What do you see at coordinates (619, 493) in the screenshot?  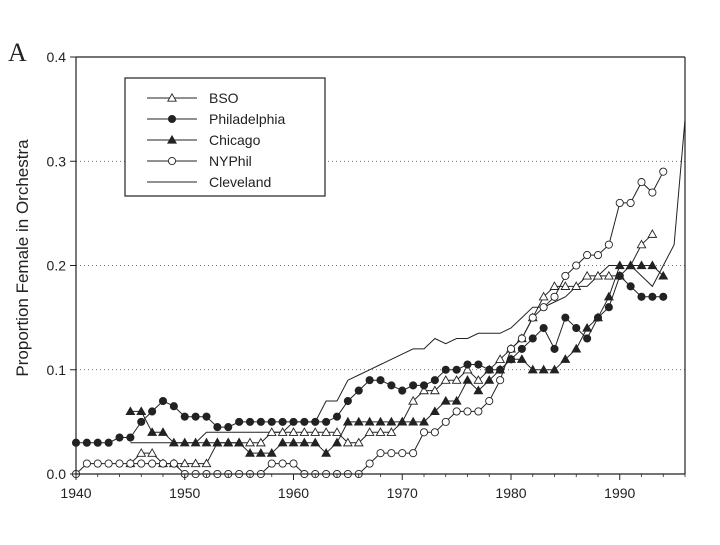 I see `x-tick-label: 1990` at bounding box center [619, 493].